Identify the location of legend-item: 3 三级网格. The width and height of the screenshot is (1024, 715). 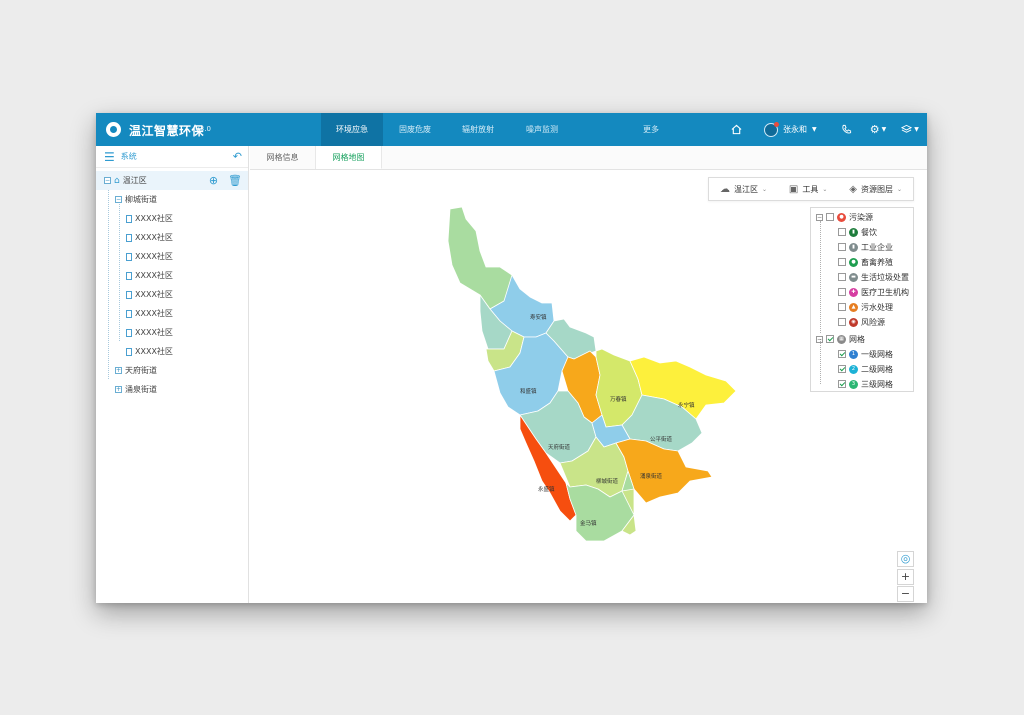
(865, 384).